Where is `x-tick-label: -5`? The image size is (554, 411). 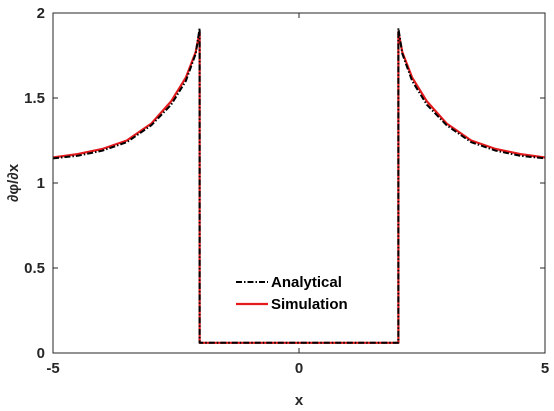 x-tick-label: -5 is located at coordinates (52, 368).